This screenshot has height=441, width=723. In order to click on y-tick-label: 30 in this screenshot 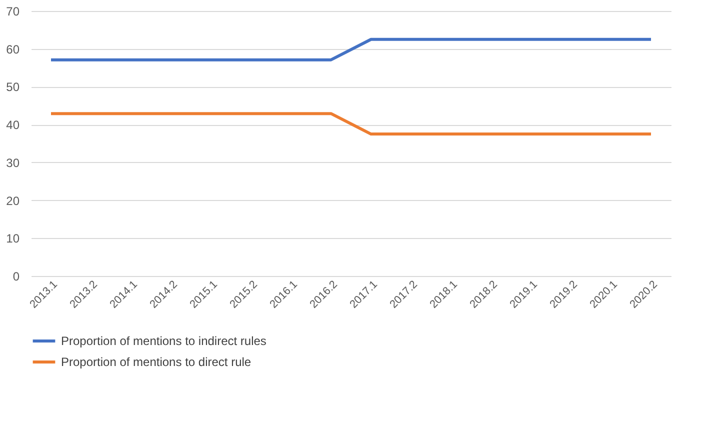, I will do `click(13, 163)`.